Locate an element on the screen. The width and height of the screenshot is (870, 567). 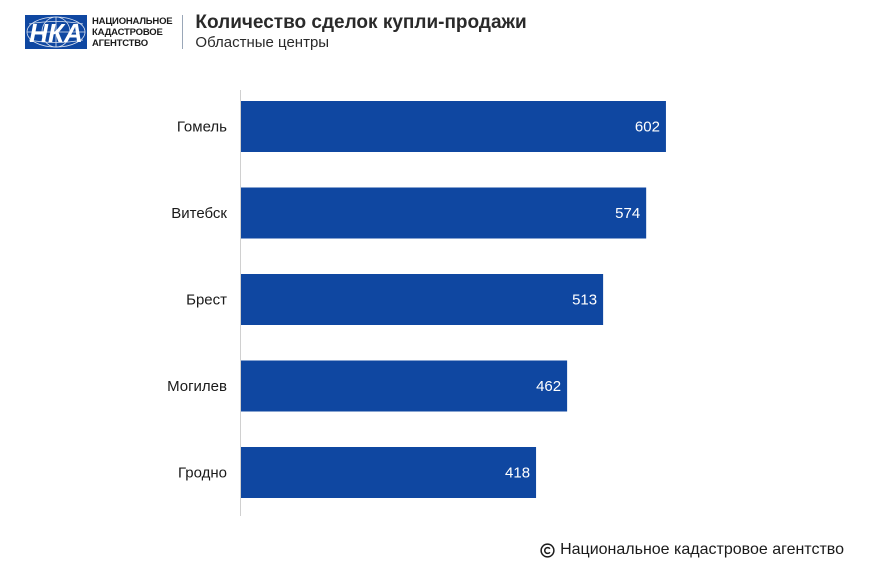
chart-title: Количество сделок купли-продажи is located at coordinates (361, 22).